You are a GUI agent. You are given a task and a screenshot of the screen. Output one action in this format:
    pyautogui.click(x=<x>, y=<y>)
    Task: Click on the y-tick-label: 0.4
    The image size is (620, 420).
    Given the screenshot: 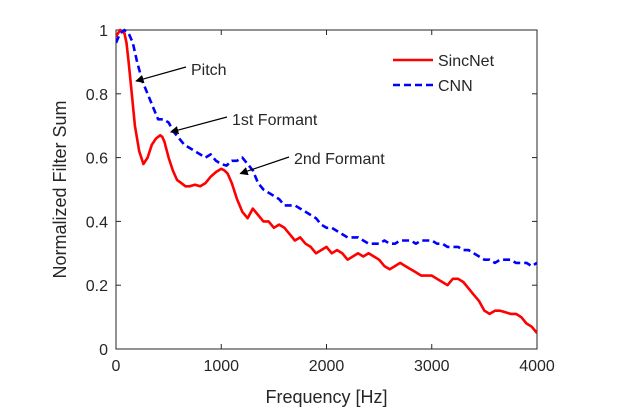 What is the action you would take?
    pyautogui.click(x=97, y=222)
    